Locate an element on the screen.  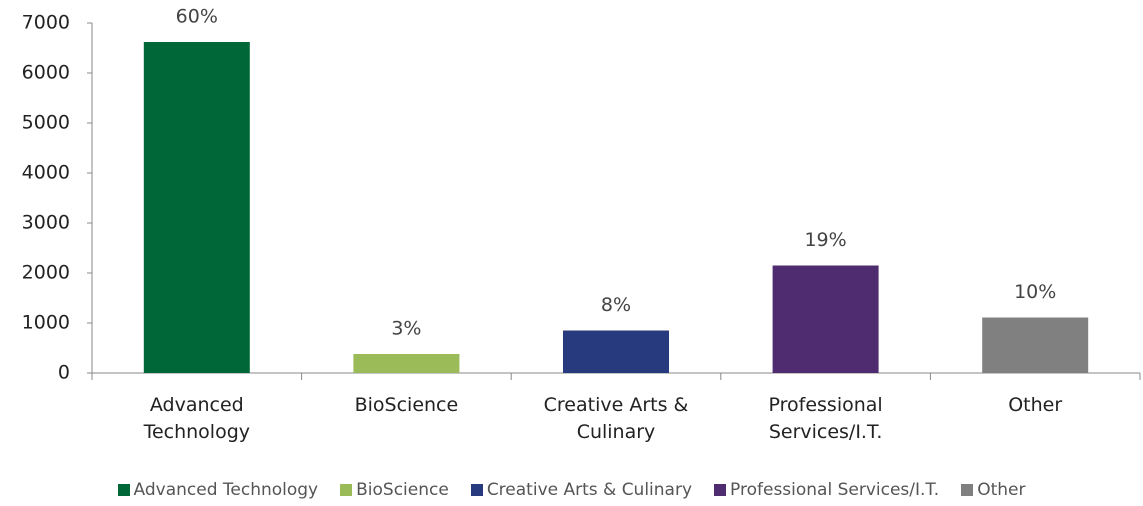
y-tick-label: 2000 is located at coordinates (46, 273).